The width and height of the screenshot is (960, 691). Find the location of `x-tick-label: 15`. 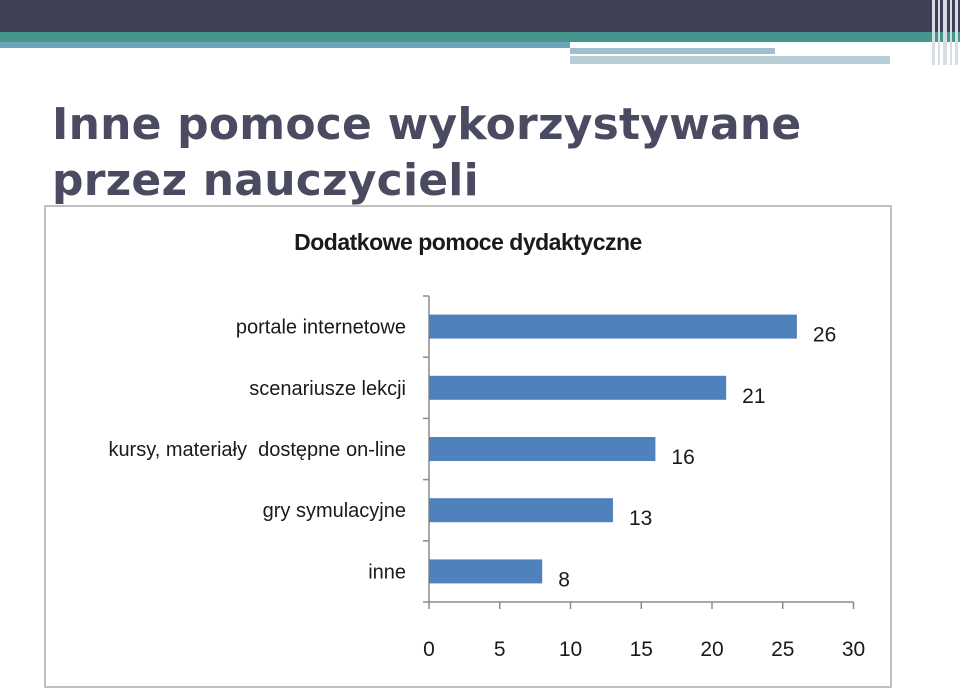

x-tick-label: 15 is located at coordinates (641, 649).